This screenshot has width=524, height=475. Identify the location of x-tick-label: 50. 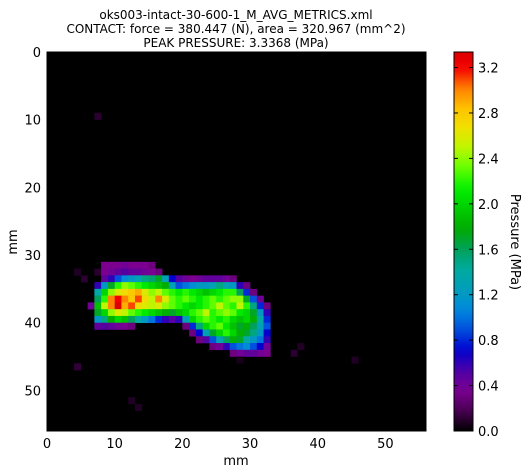
(385, 444).